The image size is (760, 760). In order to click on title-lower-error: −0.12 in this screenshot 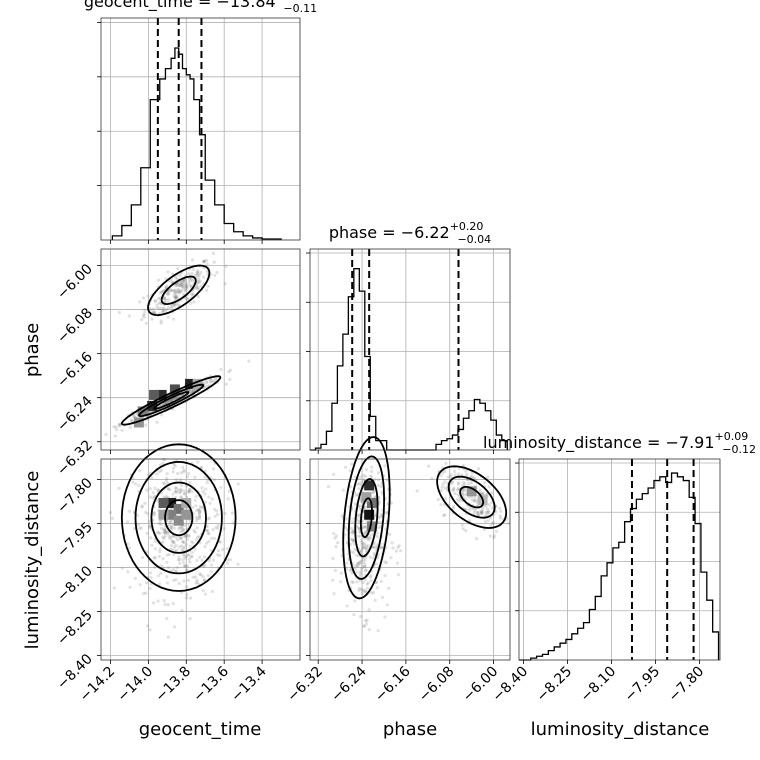, I will do `click(739, 449)`.